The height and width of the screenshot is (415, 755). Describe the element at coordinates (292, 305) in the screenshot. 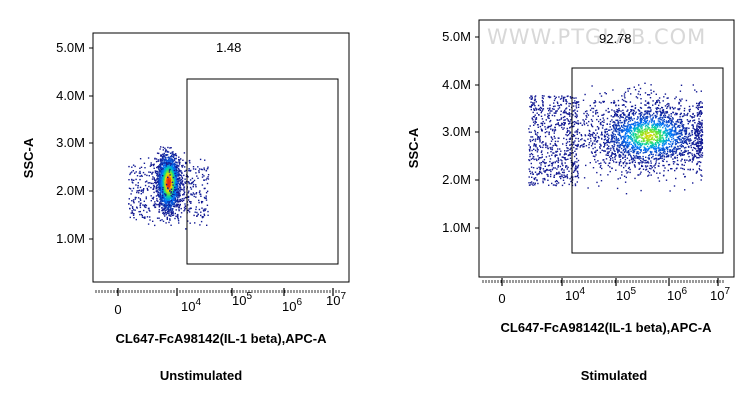

I see `x-tick-label: 106` at that location.